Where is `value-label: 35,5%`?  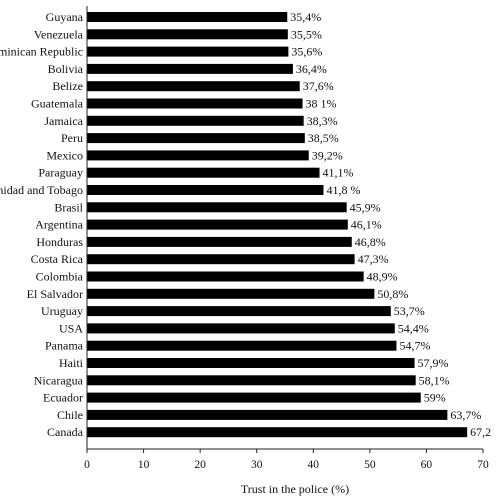 value-label: 35,5% is located at coordinates (306, 34).